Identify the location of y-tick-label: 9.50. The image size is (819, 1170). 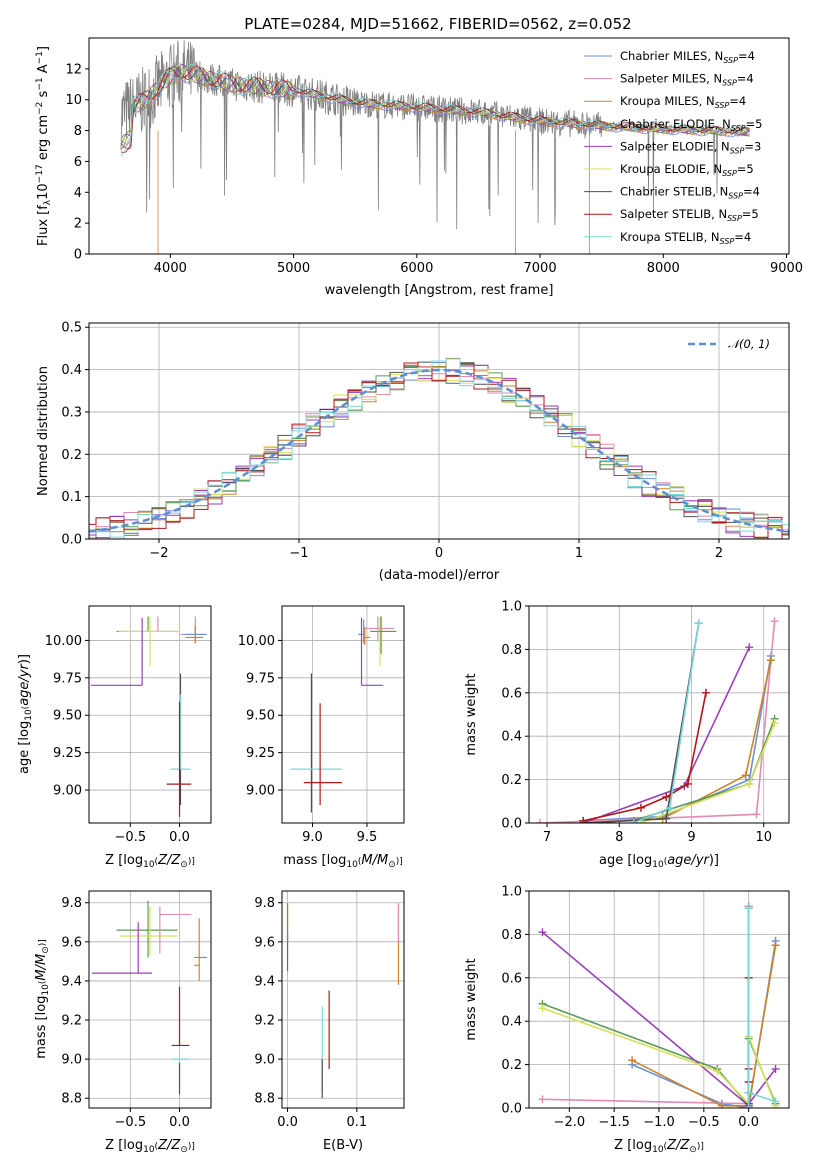
(260, 716).